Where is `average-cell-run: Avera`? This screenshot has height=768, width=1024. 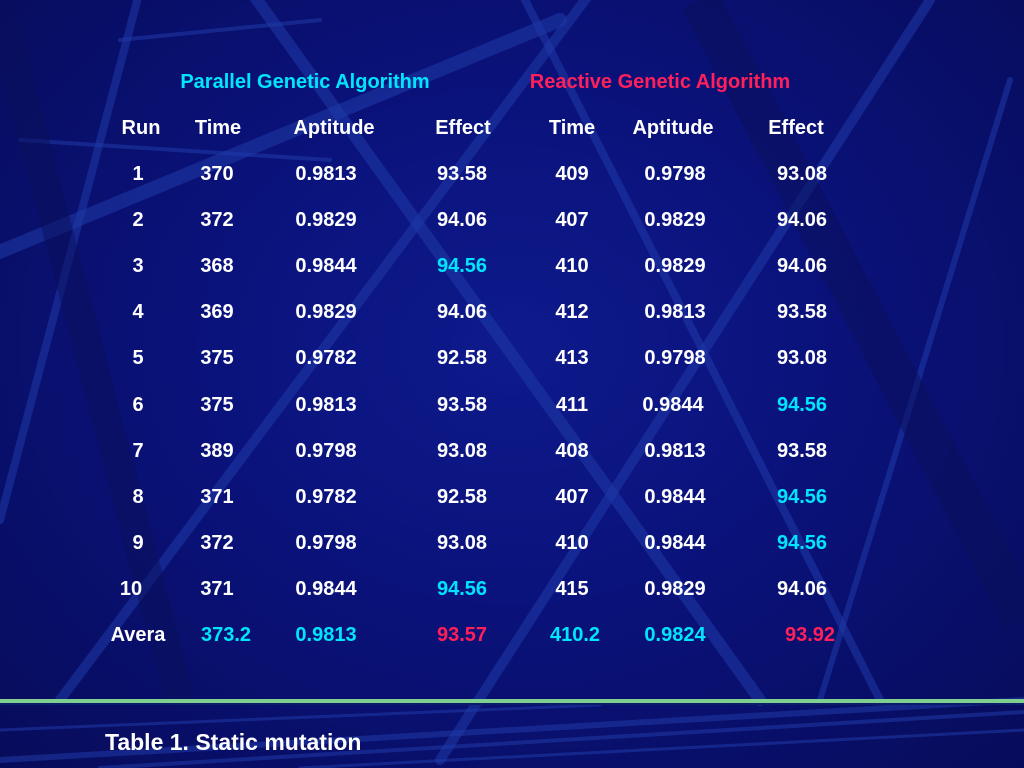 average-cell-run: Avera is located at coordinates (138, 635).